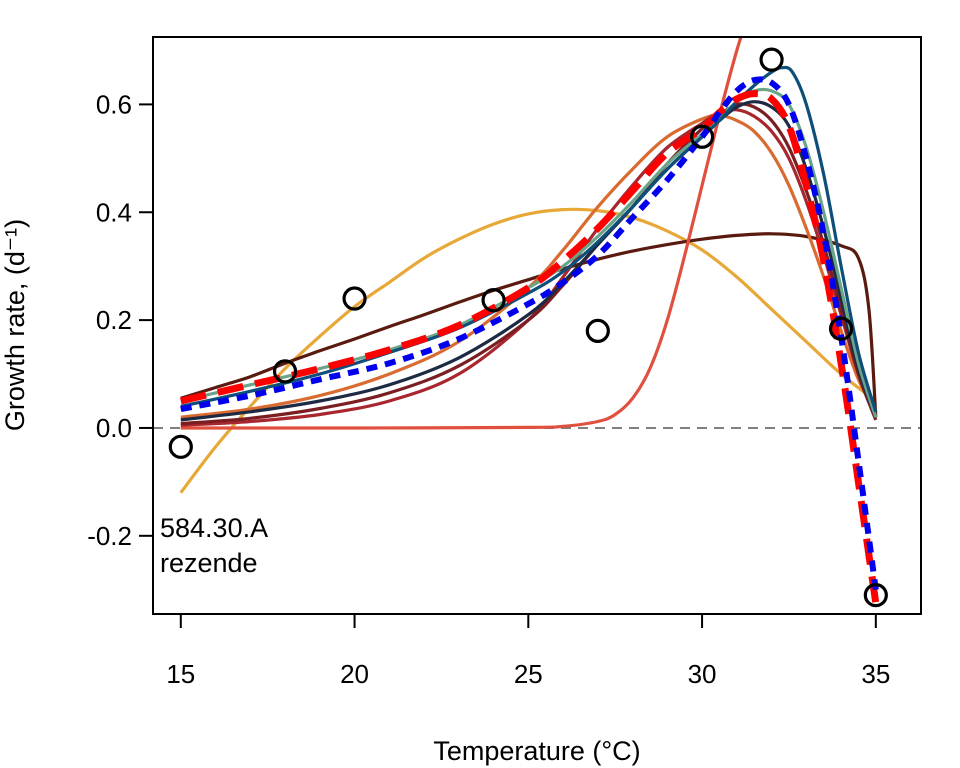  Describe the element at coordinates (109, 536) in the screenshot. I see `y-tick-label: -0.2` at that location.